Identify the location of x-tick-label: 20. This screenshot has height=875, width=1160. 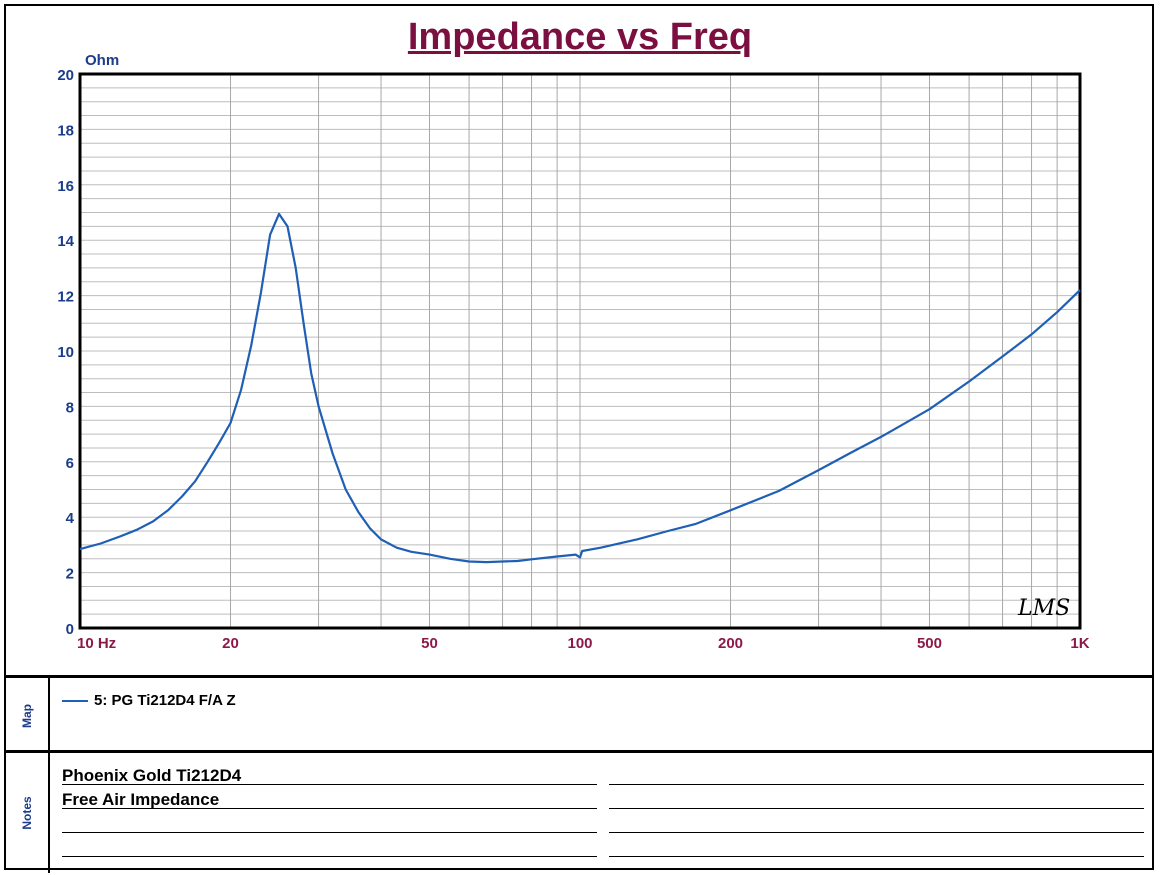
(230, 643).